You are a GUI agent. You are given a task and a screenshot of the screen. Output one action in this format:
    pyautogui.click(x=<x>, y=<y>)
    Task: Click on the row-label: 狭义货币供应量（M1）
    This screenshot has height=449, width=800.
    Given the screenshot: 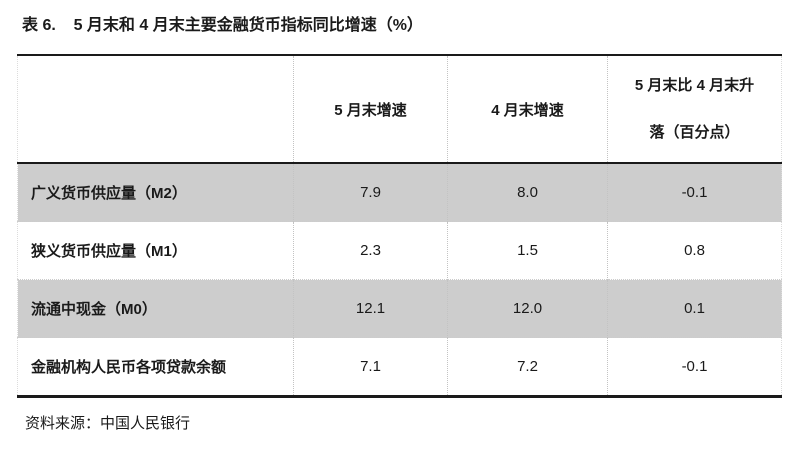 What is the action you would take?
    pyautogui.click(x=155, y=250)
    